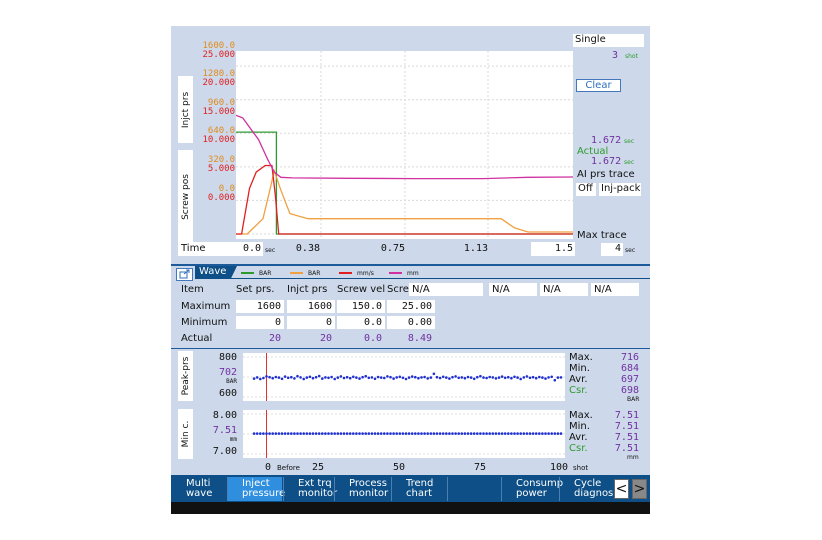 This screenshot has height=540, width=822. Describe the element at coordinates (221, 169) in the screenshot. I see `y-tick-red-4: 5.000` at that location.